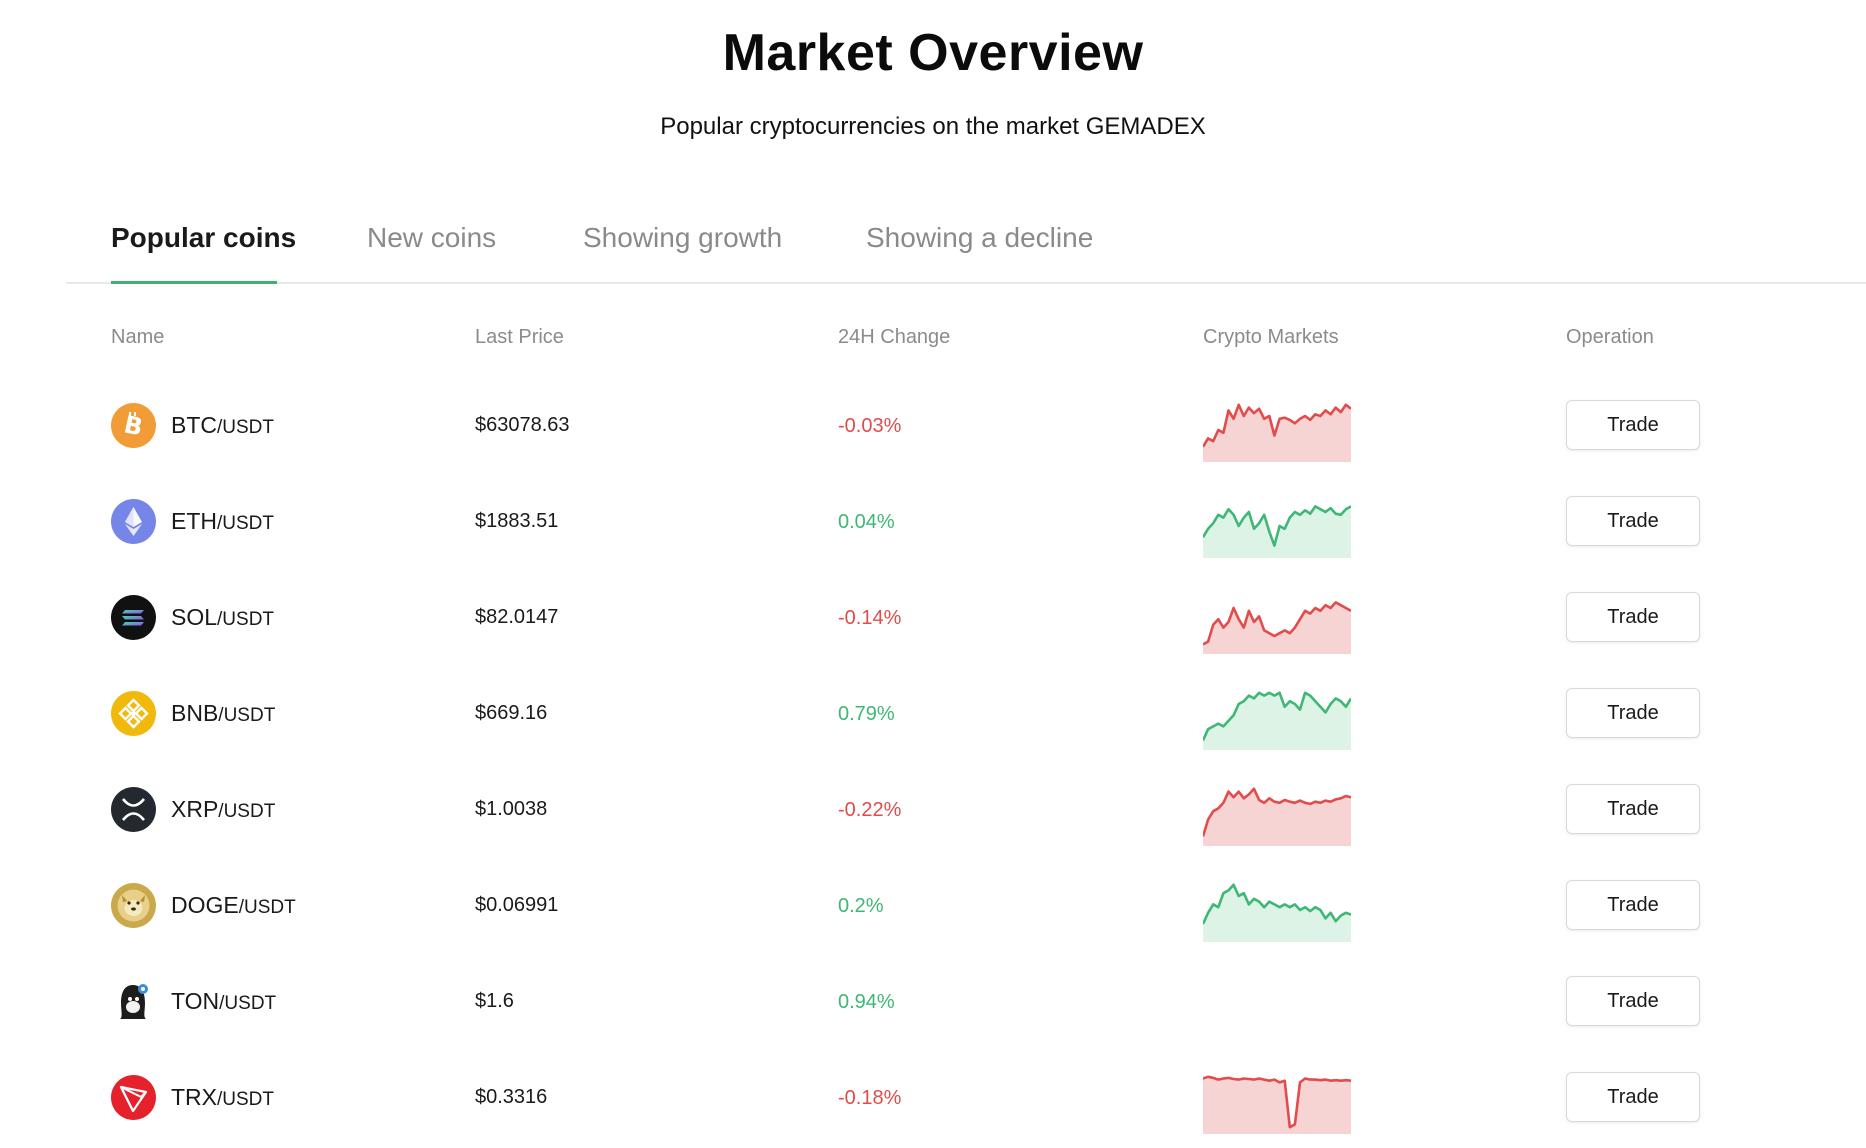  Describe the element at coordinates (861, 906) in the screenshot. I see `change-24h: 0.2%` at that location.